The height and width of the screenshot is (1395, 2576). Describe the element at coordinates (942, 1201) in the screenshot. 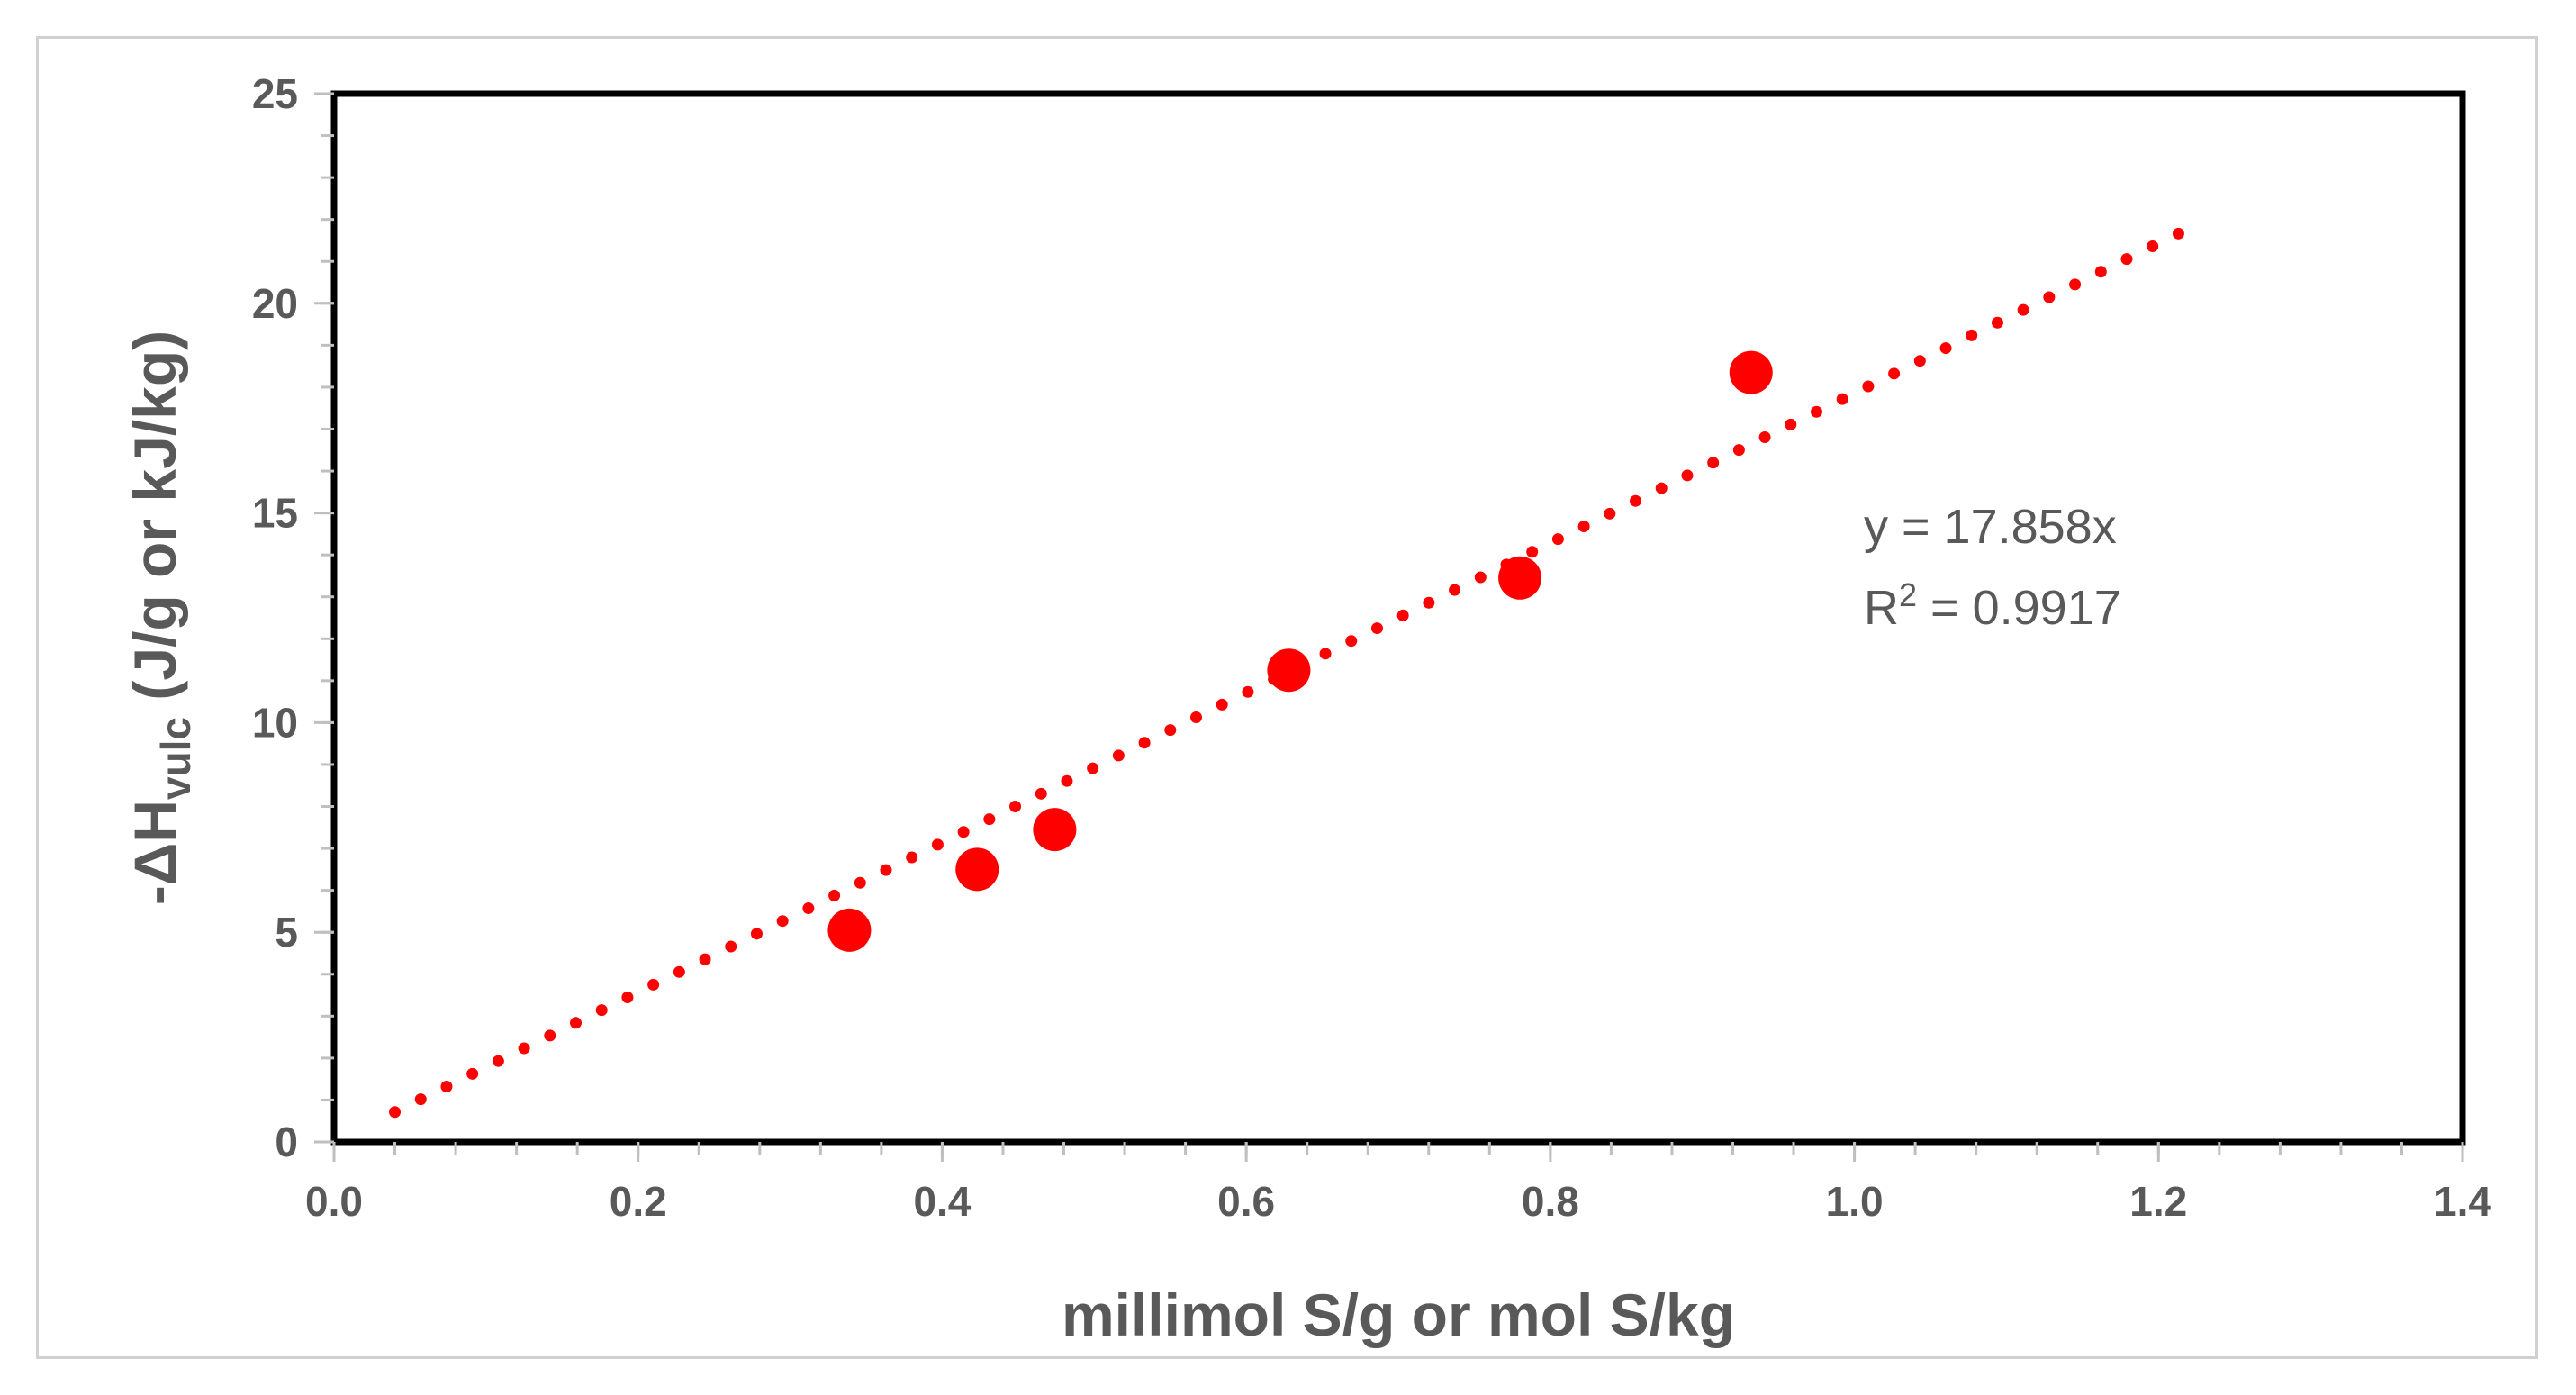

I see `x-tick-label: 0.4` at that location.